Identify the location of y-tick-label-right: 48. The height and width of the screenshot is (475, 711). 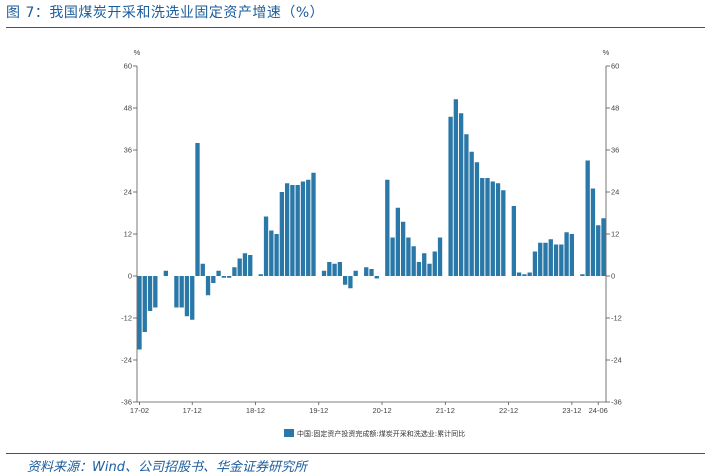
(615, 108).